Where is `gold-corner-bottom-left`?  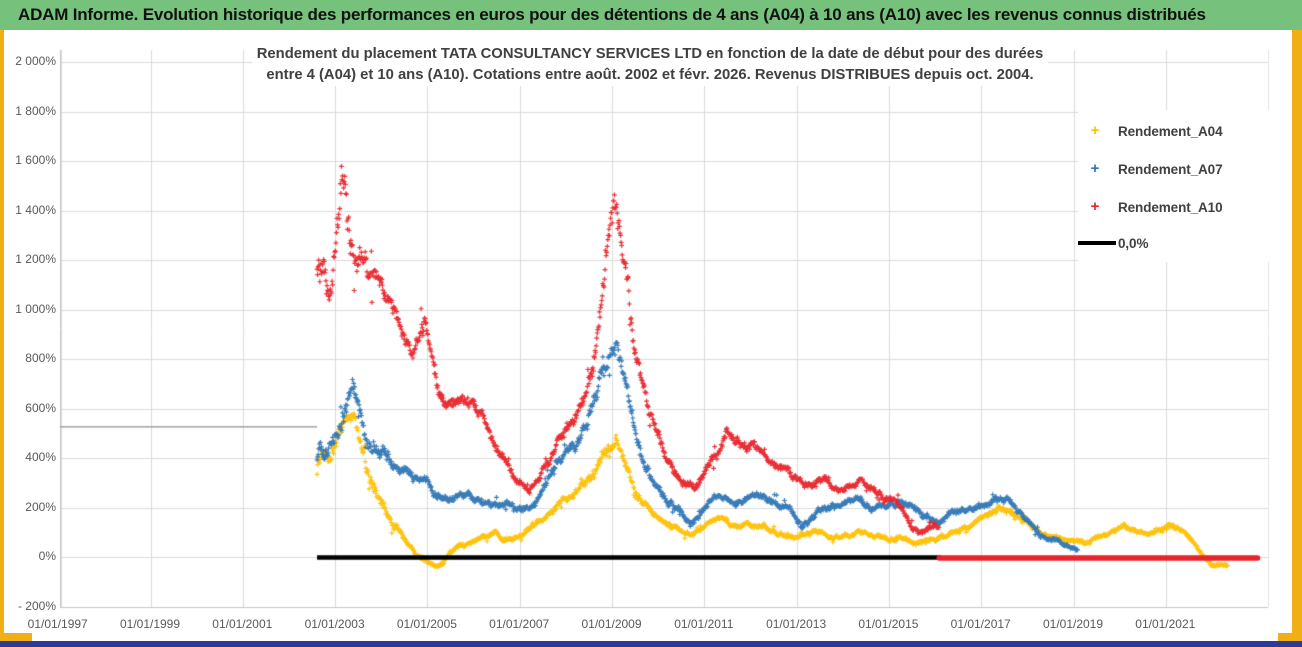 gold-corner-bottom-left is located at coordinates (16, 637).